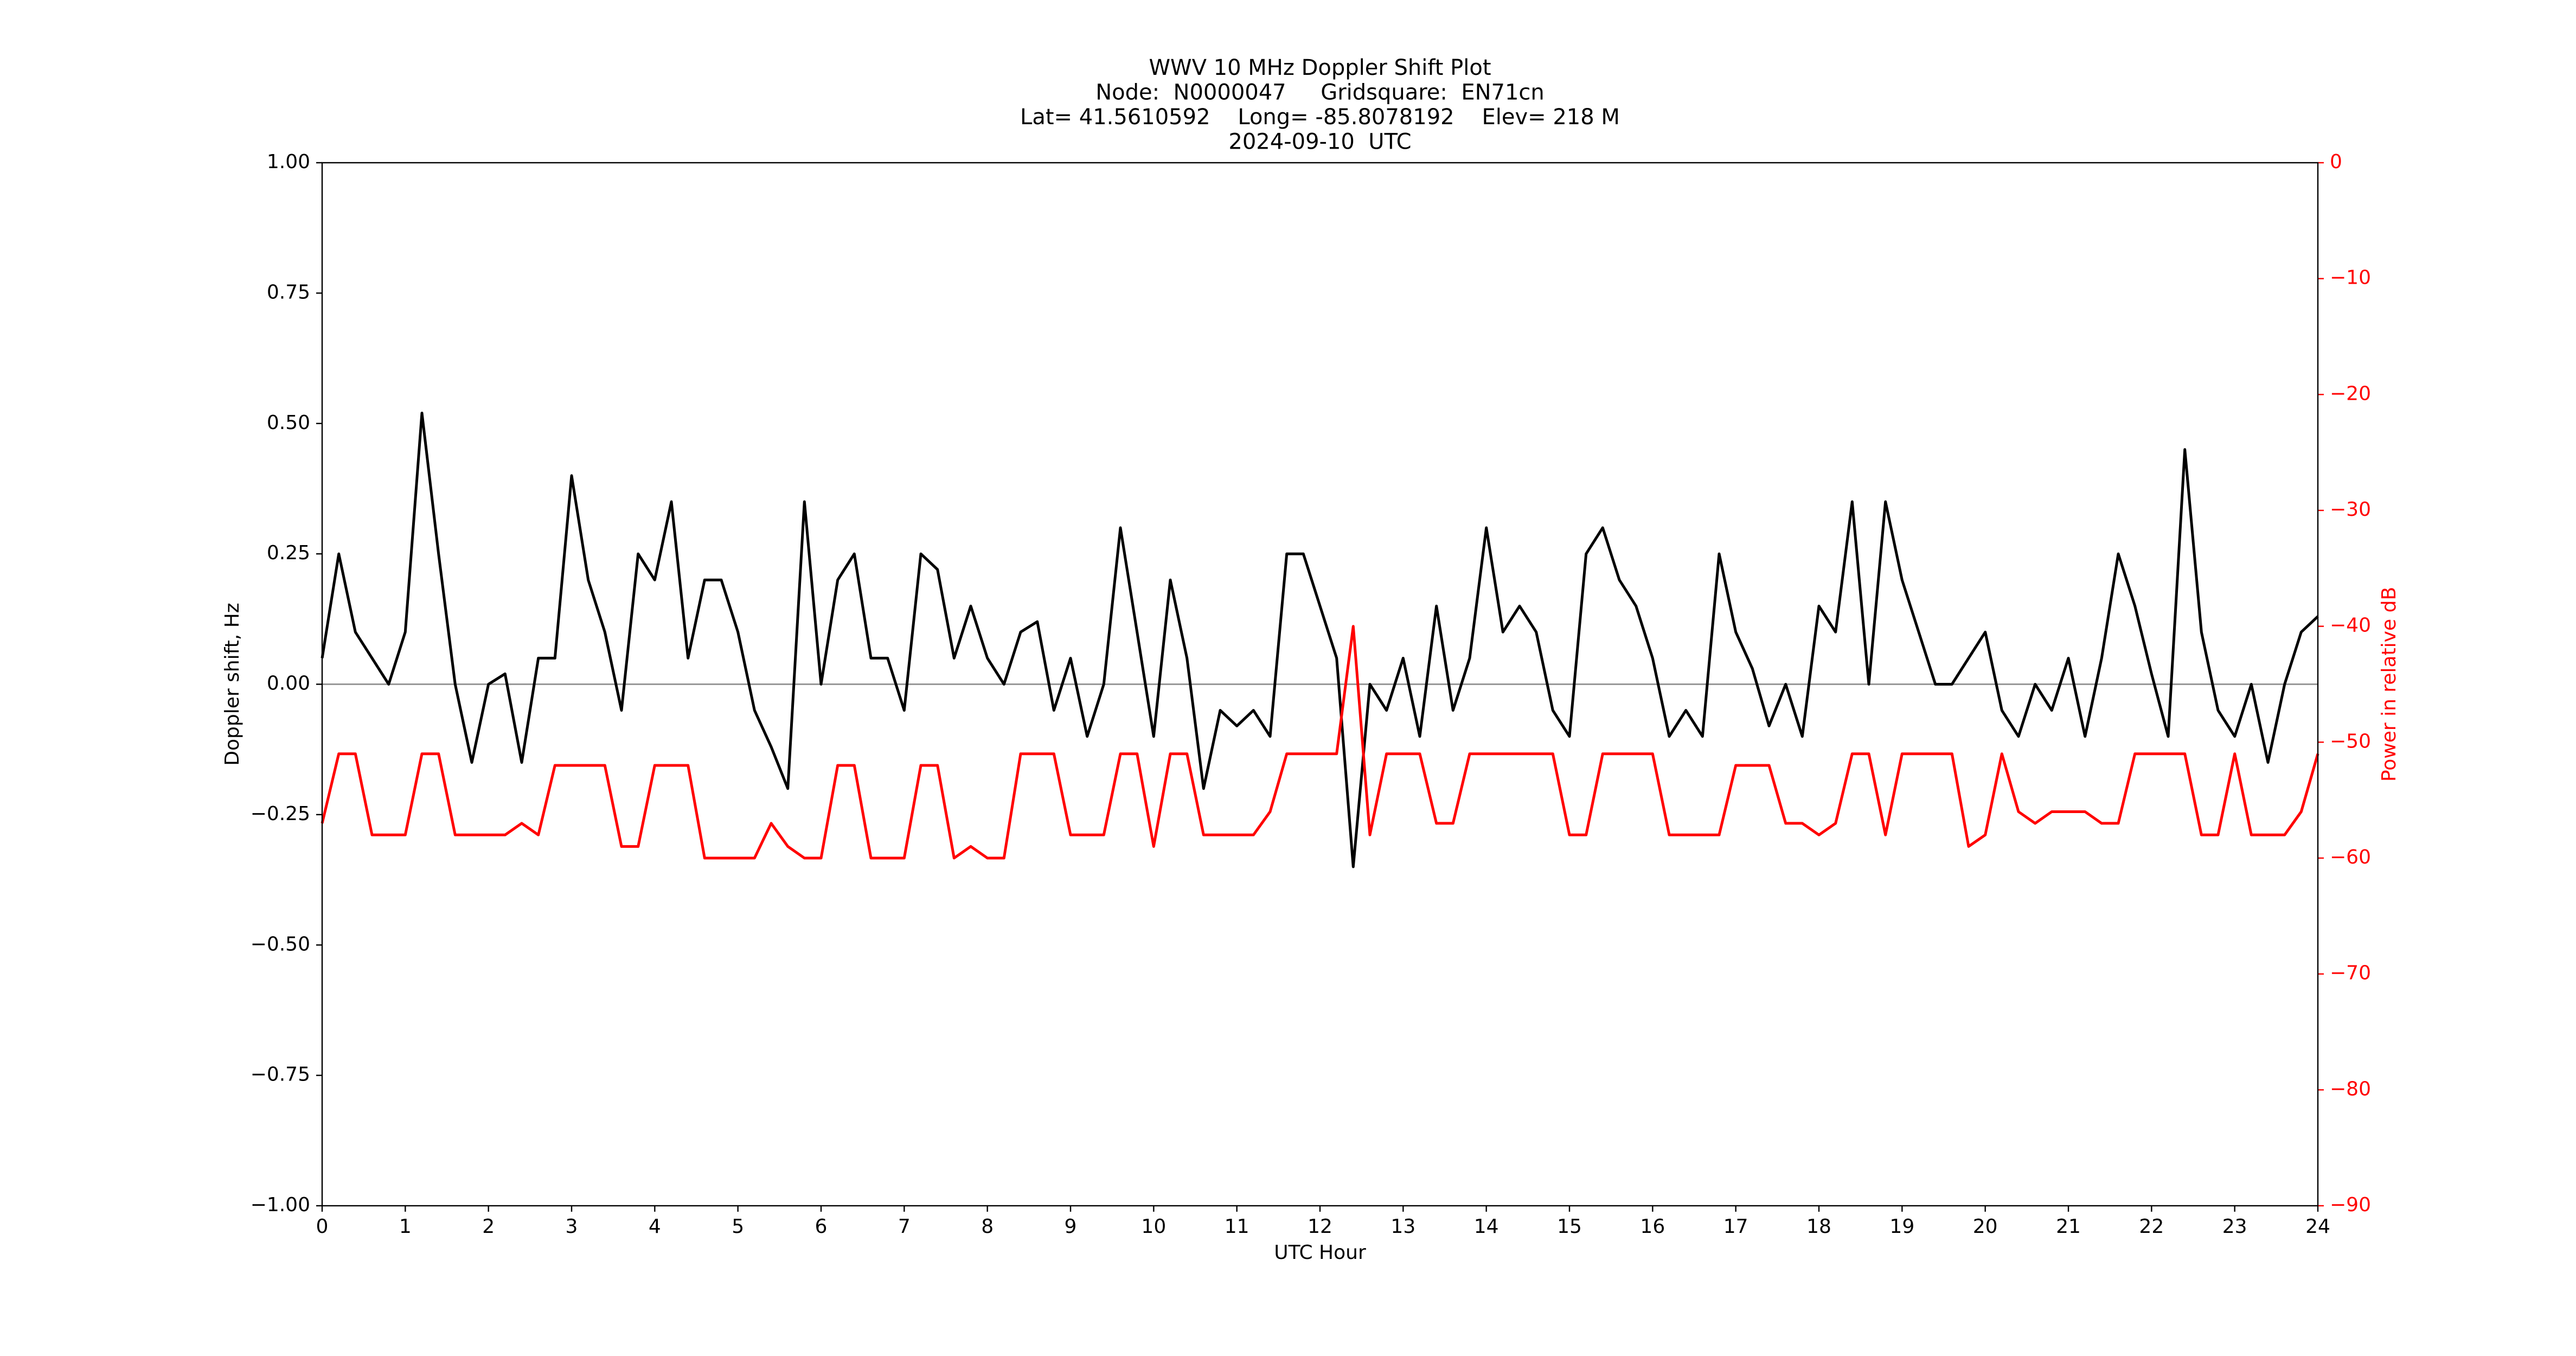  Describe the element at coordinates (1901, 1227) in the screenshot. I see `x-tick-label: 19` at that location.